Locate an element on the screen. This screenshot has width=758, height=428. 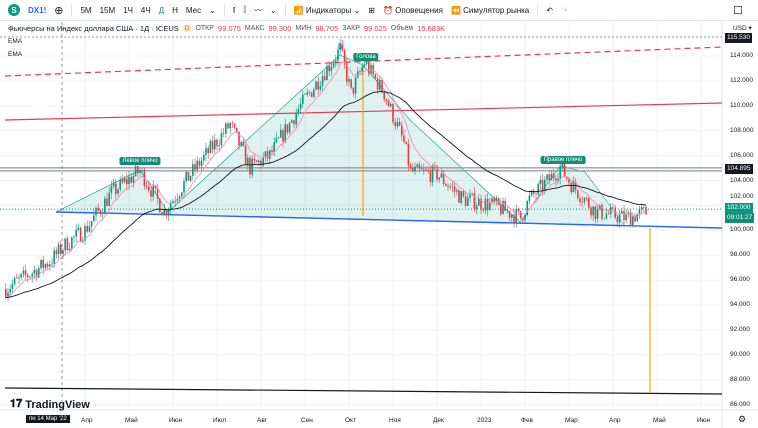
price-tick: 94.000 is located at coordinates (740, 304).